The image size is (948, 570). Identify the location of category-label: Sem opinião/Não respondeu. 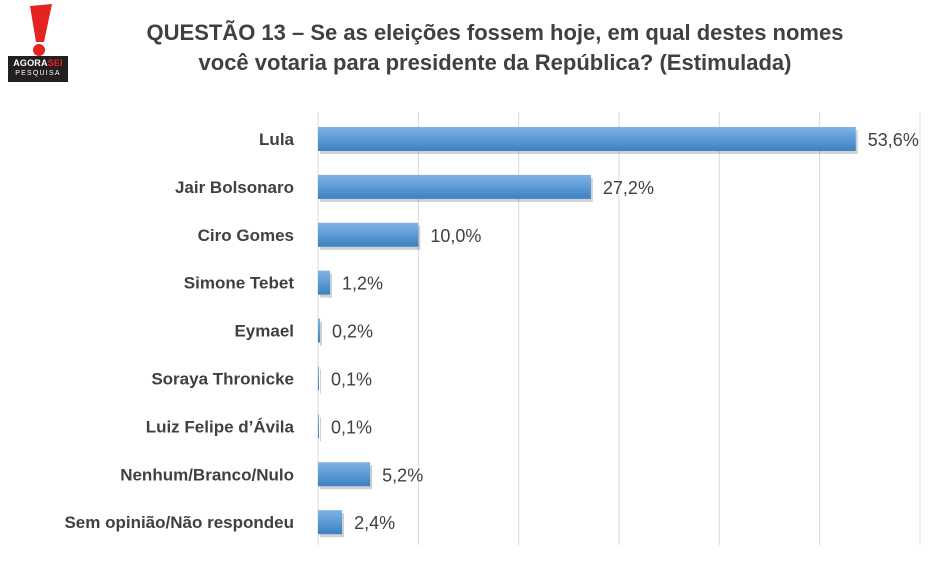
(179, 522).